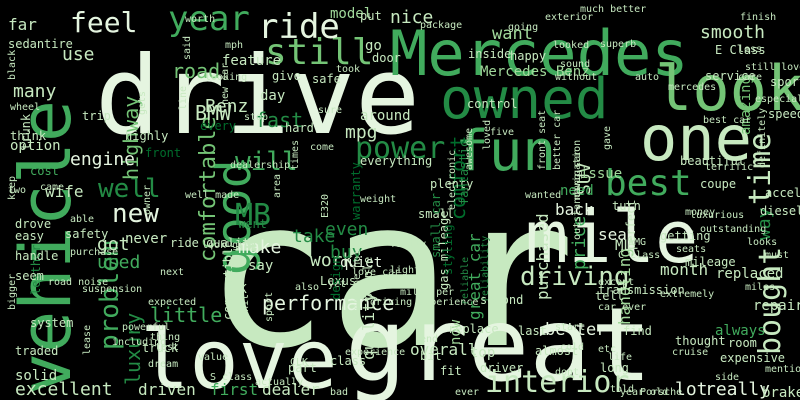  I want to click on word-still-love: still love, so click(772, 67).